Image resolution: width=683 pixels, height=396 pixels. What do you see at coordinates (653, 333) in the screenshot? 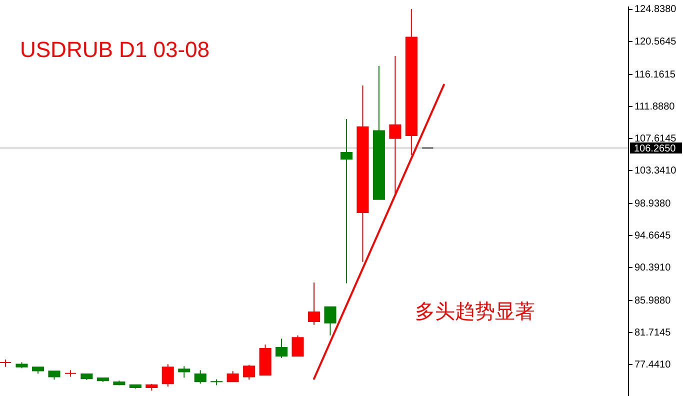
I see `y-tick-label: 81.7145` at bounding box center [653, 333].